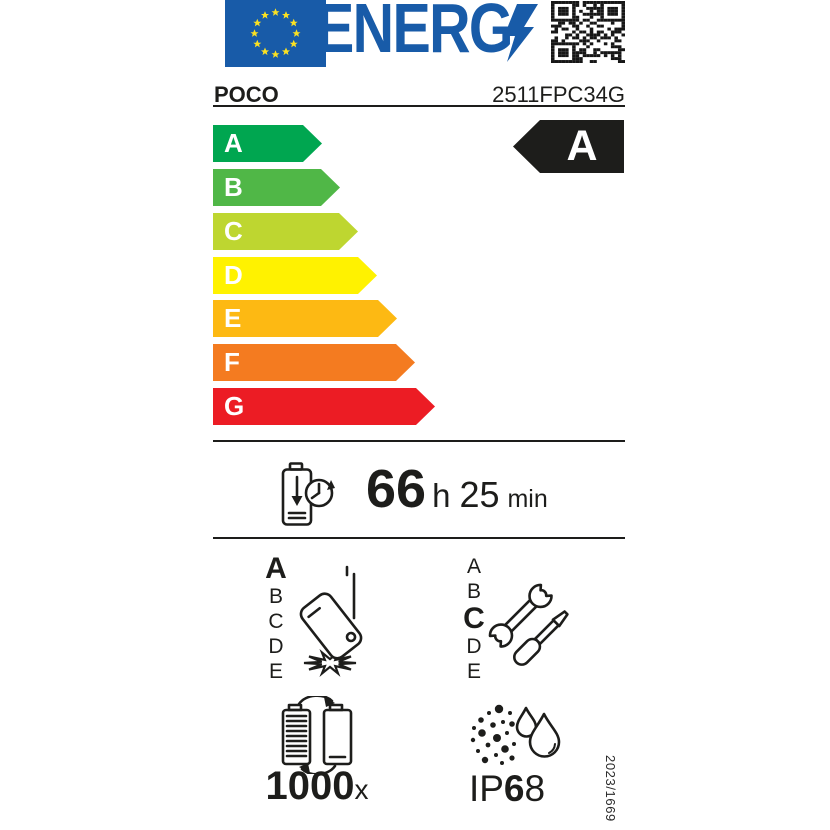 Image resolution: width=830 pixels, height=830 pixels. I want to click on endurance-minutes: 25, so click(479, 494).